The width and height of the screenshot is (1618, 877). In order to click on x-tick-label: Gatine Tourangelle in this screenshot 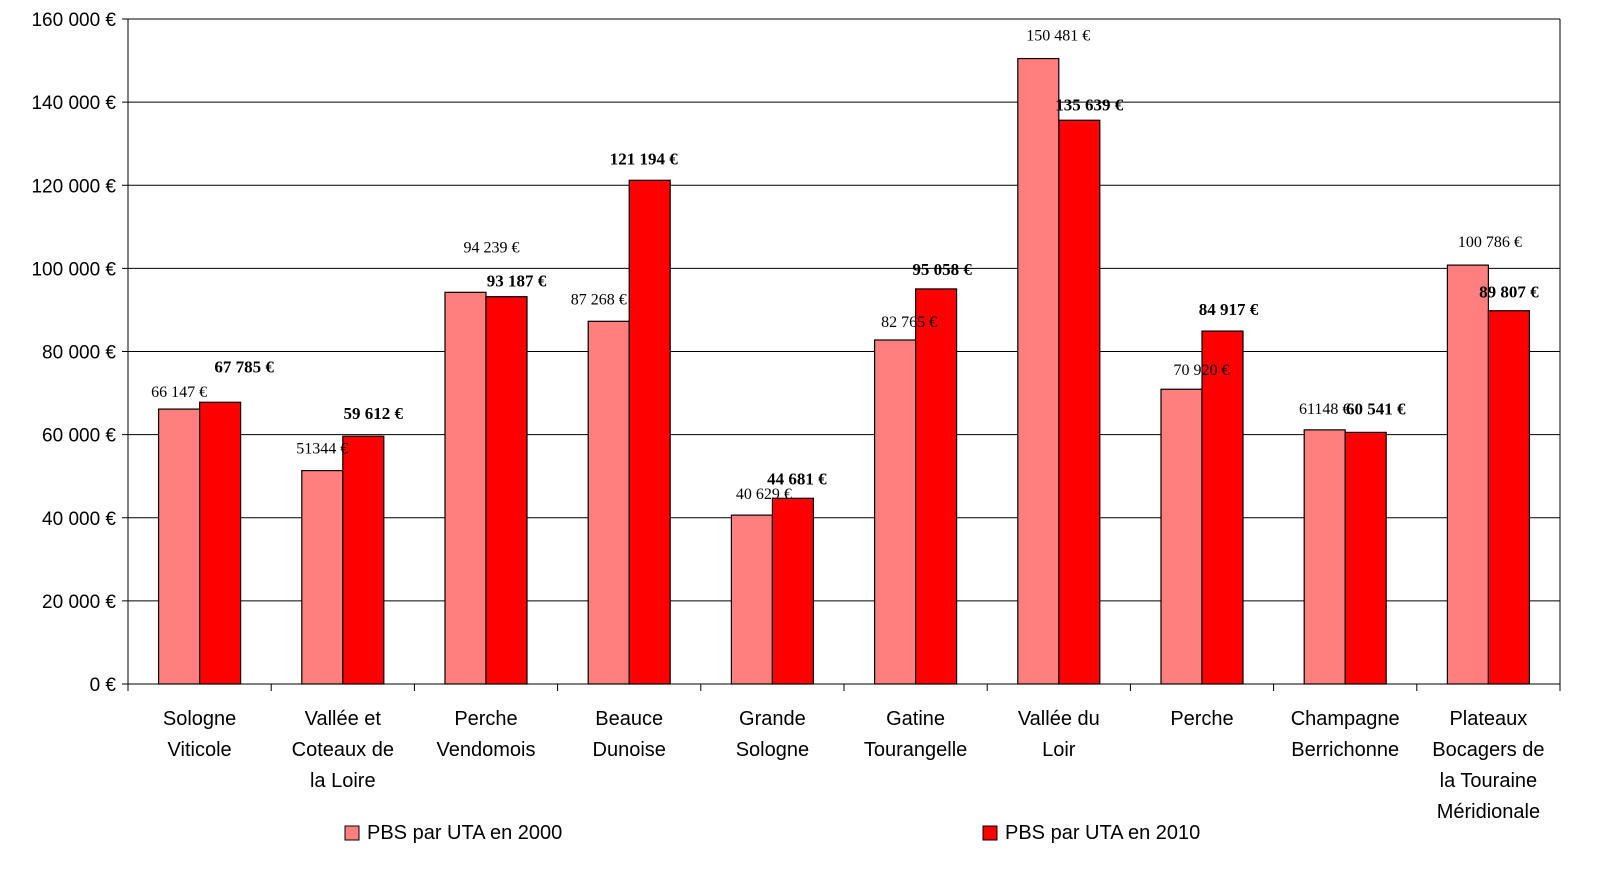, I will do `click(915, 734)`.